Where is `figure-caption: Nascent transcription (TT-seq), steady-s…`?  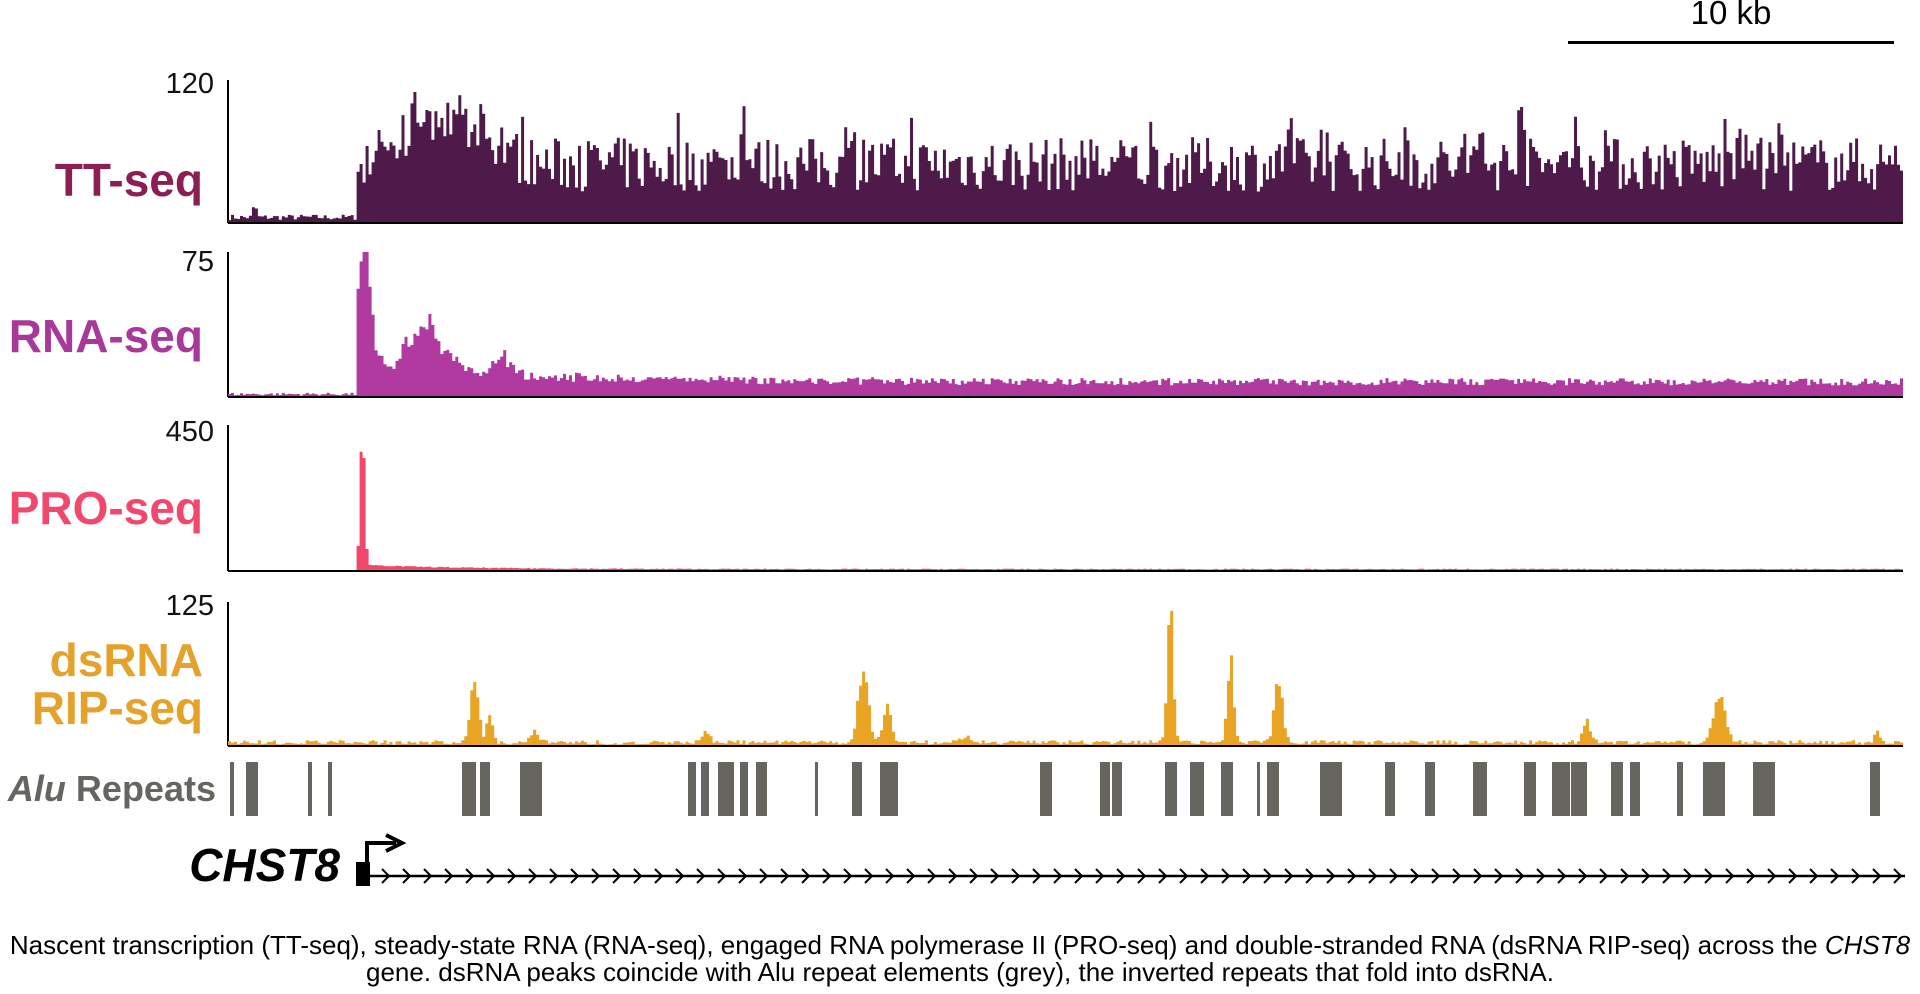 figure-caption: Nascent transcription (TT-seq), steady-s… is located at coordinates (960, 959).